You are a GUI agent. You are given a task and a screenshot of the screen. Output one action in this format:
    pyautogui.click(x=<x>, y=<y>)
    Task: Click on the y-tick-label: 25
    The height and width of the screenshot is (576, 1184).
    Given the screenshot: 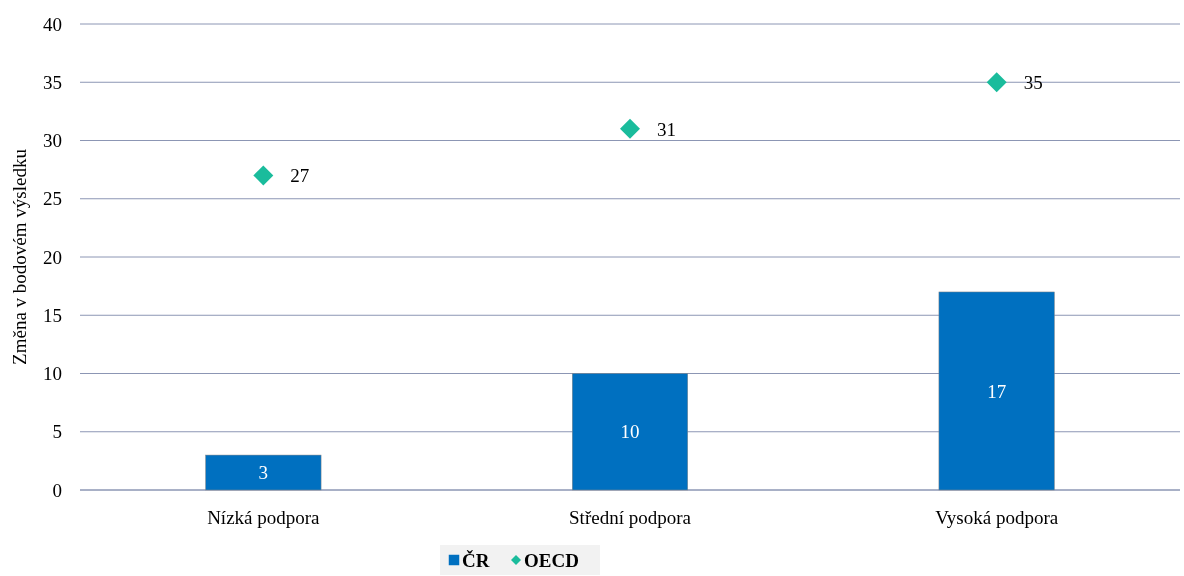 What is the action you would take?
    pyautogui.click(x=52, y=199)
    